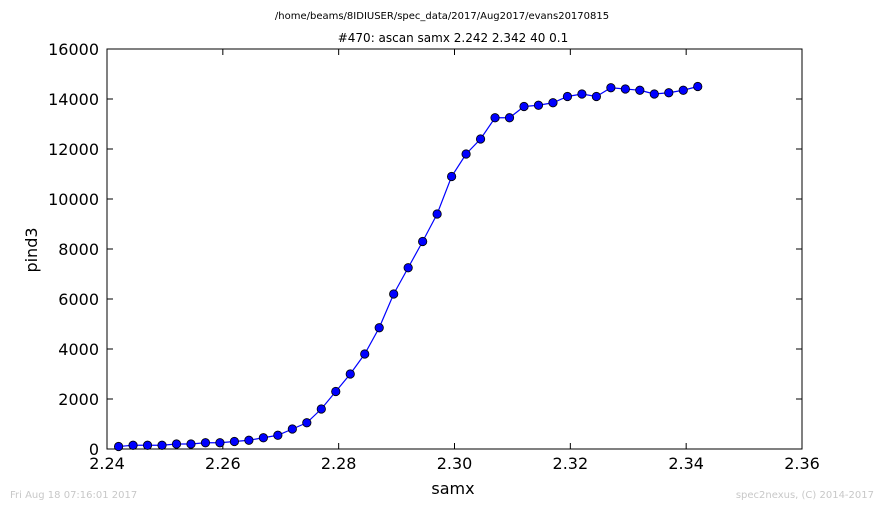 This screenshot has height=509, width=884. I want to click on y-tick-label: 14000, so click(73, 99).